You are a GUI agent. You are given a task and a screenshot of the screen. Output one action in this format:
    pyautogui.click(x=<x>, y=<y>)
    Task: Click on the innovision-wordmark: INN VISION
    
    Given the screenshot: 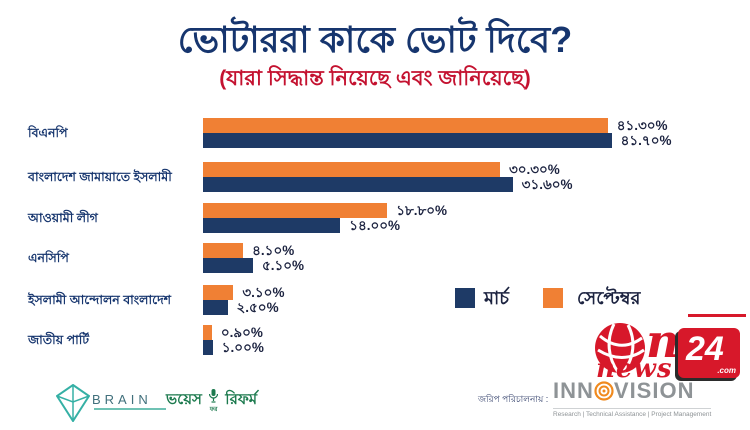 What is the action you would take?
    pyautogui.click(x=632, y=392)
    